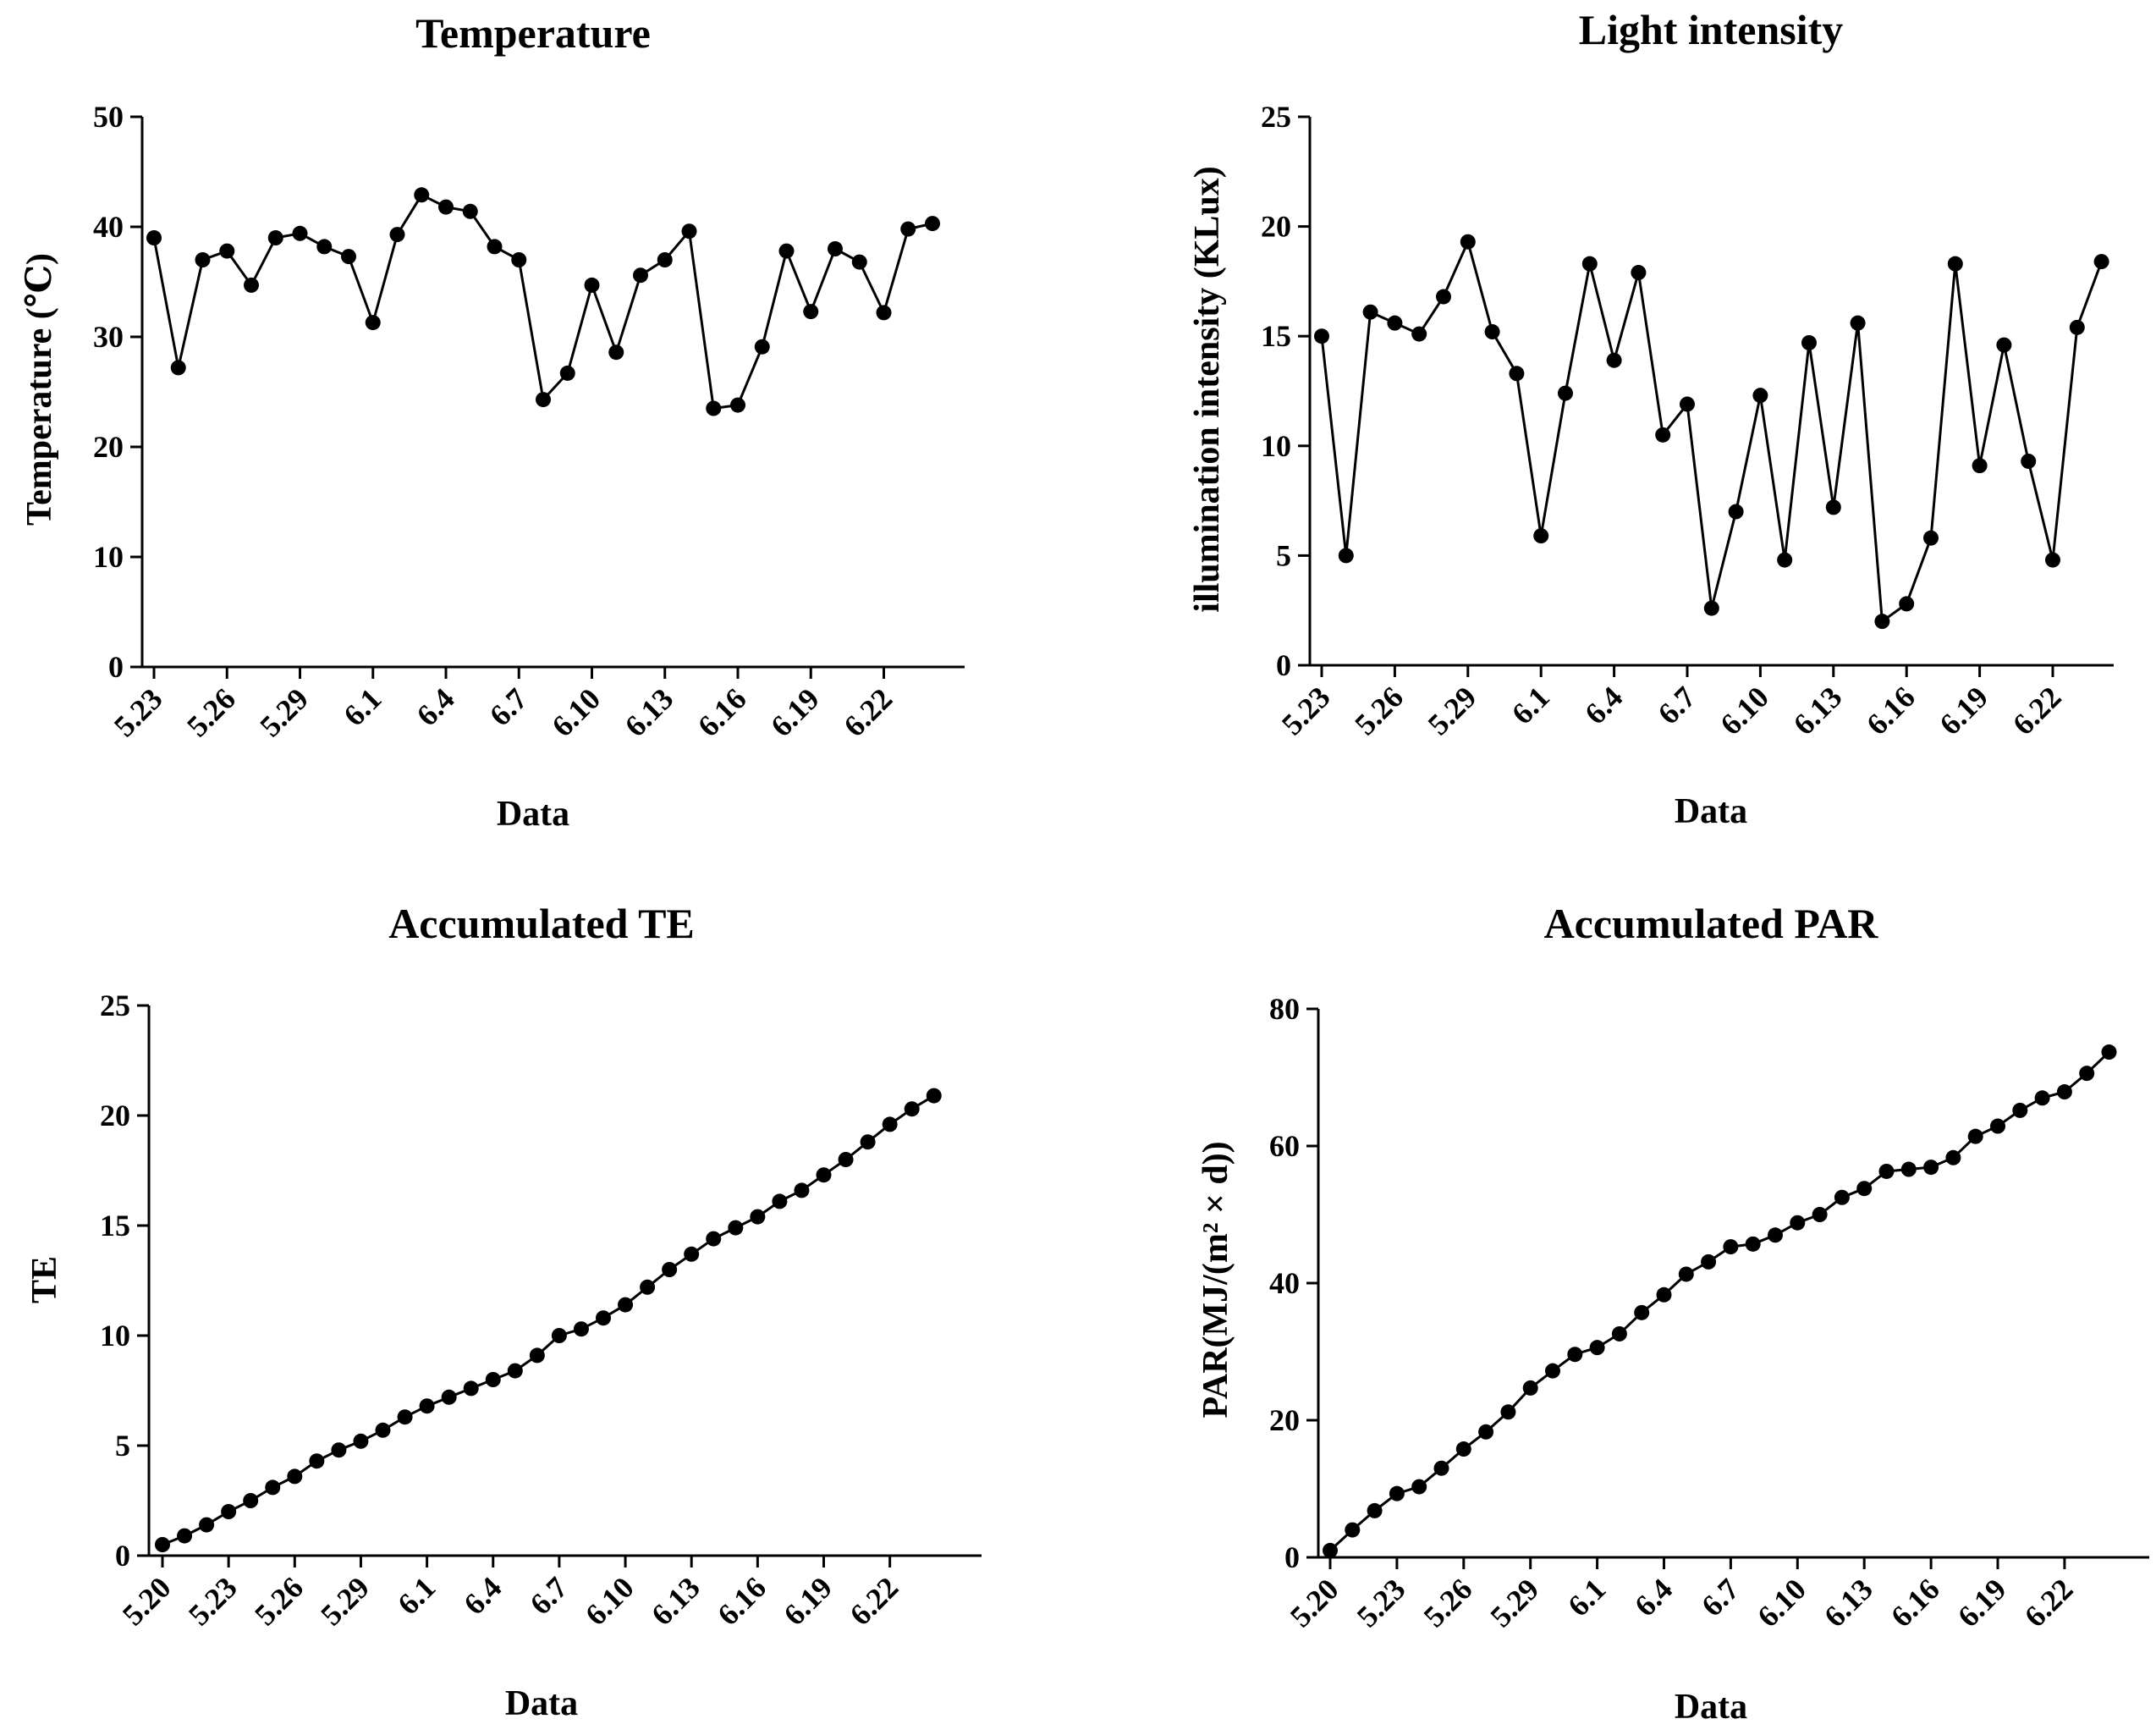  What do you see at coordinates (548, 1320) in the screenshot?
I see `series-line` at bounding box center [548, 1320].